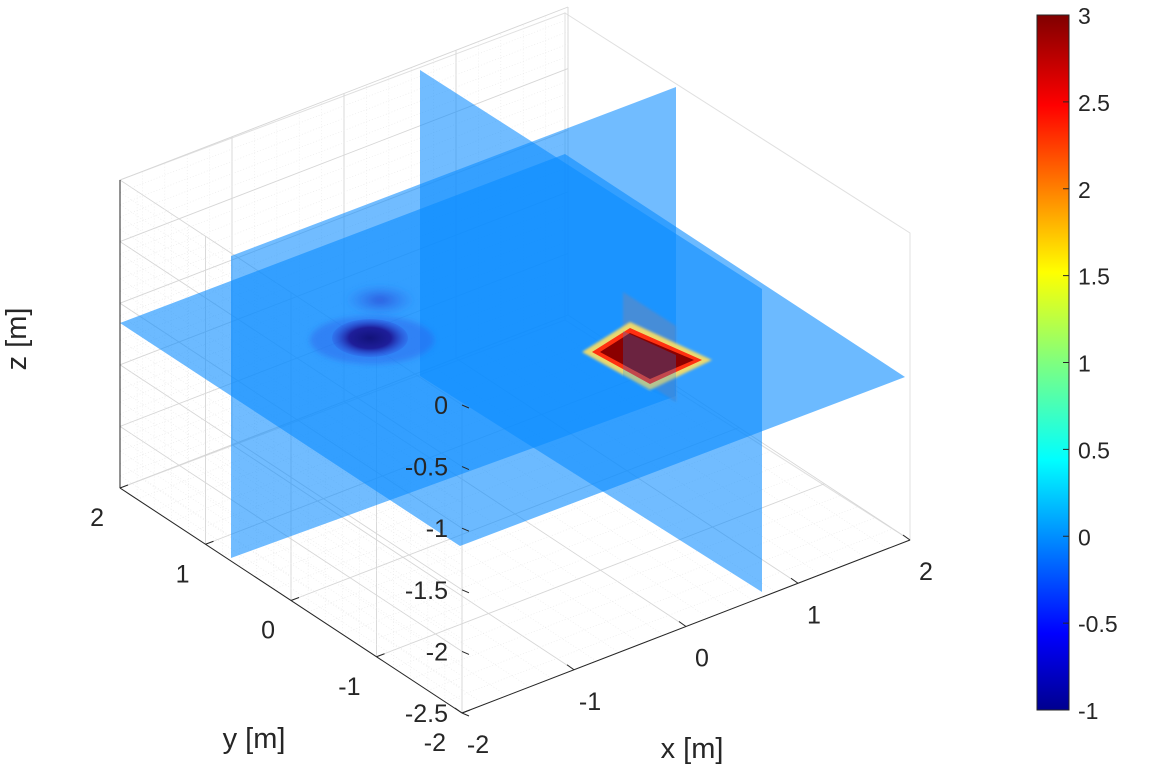  I want to click on x-tick-label: 1, so click(814, 615).